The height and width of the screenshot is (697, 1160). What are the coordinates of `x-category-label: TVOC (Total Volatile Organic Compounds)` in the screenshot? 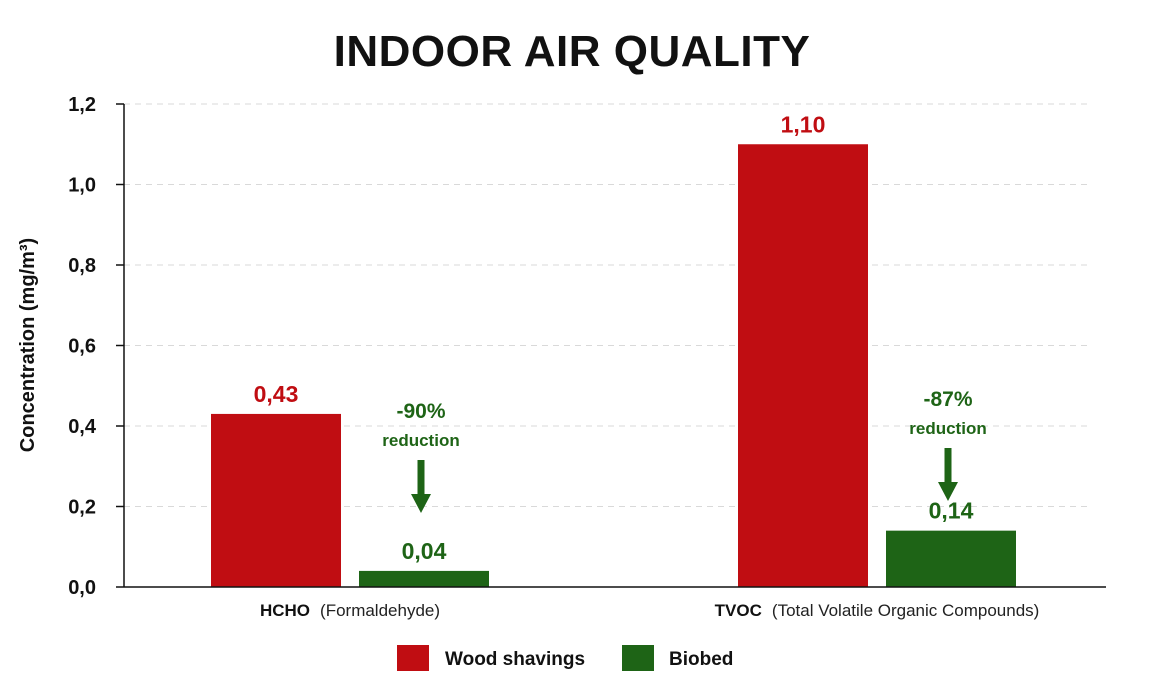 It's located at (877, 610).